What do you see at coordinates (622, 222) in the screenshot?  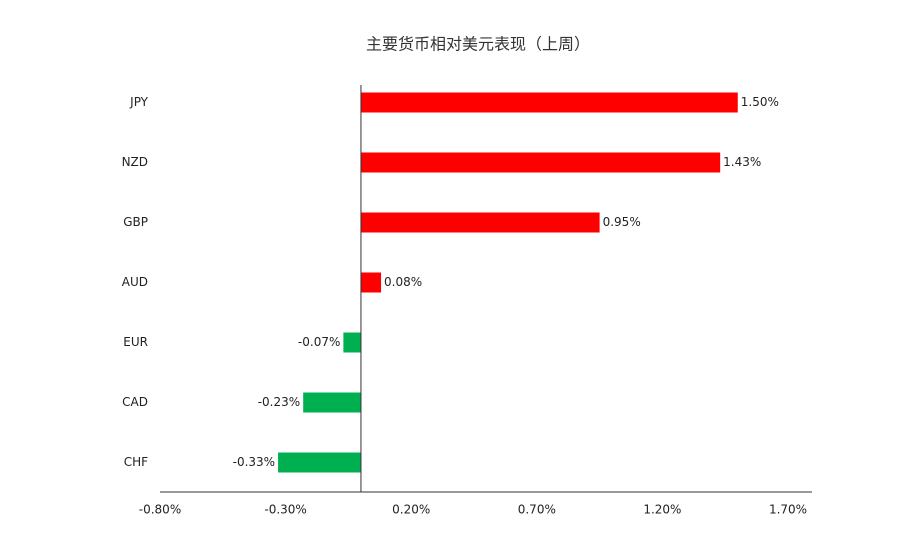 I see `value-label: 0.95%` at bounding box center [622, 222].